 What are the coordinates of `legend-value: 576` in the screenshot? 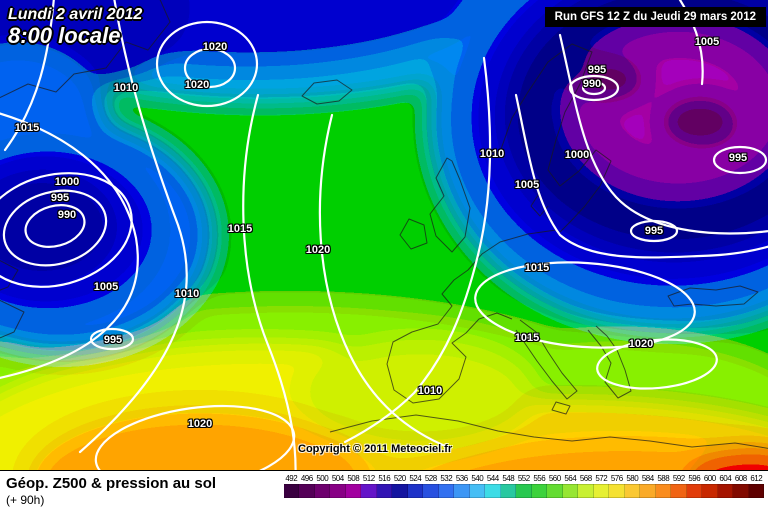 It's located at (616, 478).